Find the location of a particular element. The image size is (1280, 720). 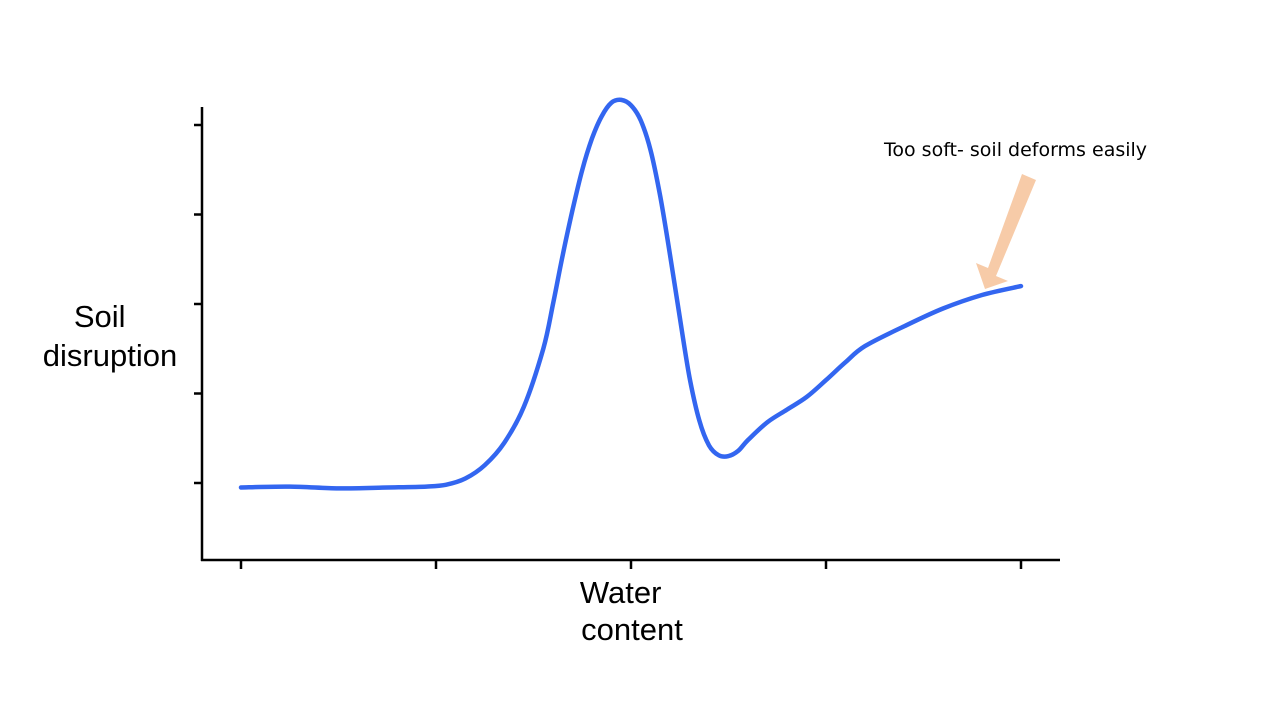

x-axis-label: Water content is located at coordinates (631, 611).